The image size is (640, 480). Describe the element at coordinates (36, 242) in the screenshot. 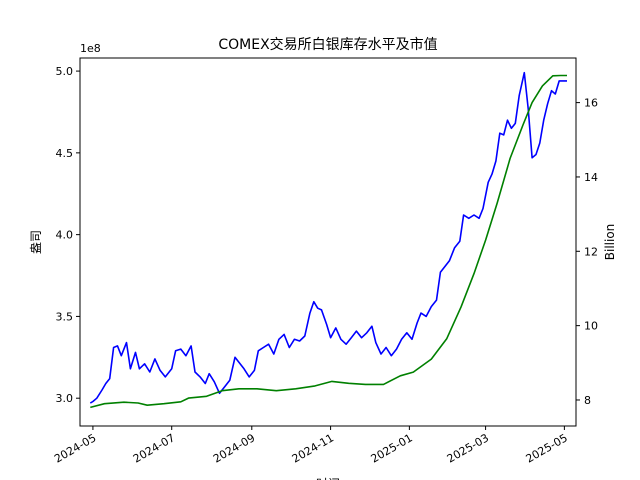

I see `left-y-axis-label: 盎司` at that location.